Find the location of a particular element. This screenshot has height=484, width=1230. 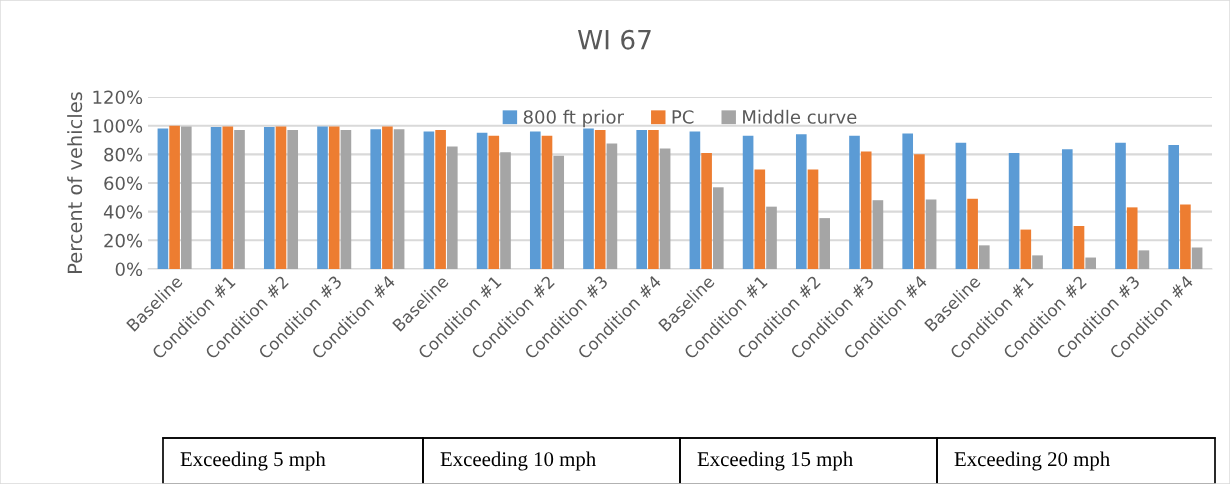

text: Exceeding 5 mph is located at coordinates (253, 461).